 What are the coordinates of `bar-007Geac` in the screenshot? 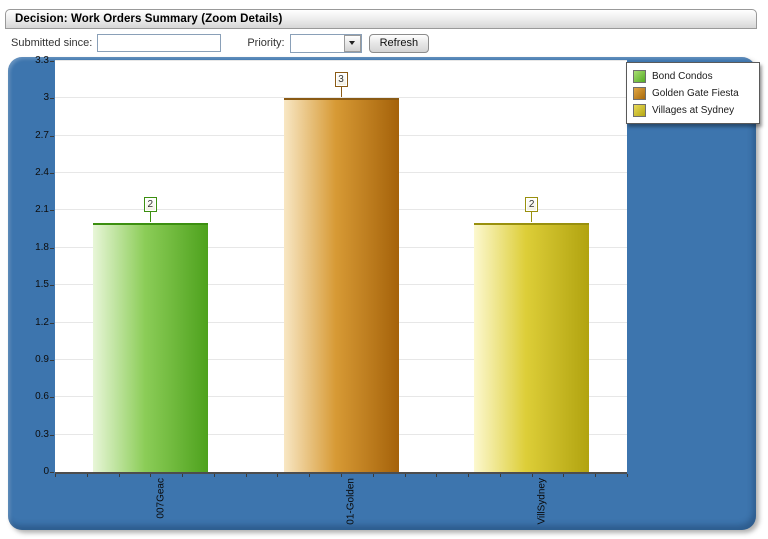 It's located at (150, 347).